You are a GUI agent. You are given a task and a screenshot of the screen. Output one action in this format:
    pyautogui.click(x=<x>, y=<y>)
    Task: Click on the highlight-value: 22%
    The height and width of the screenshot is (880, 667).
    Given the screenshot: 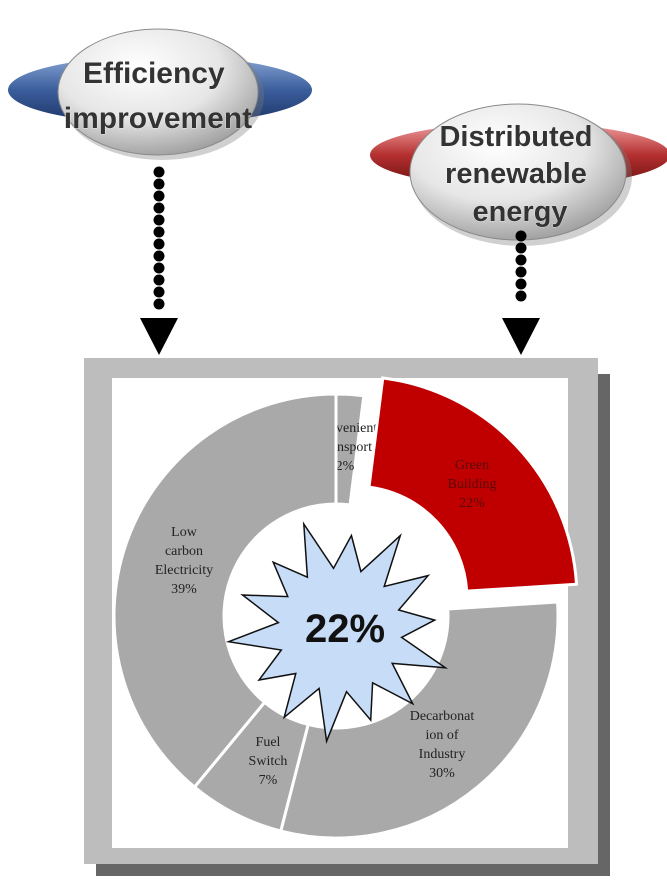 What is the action you would take?
    pyautogui.click(x=345, y=629)
    